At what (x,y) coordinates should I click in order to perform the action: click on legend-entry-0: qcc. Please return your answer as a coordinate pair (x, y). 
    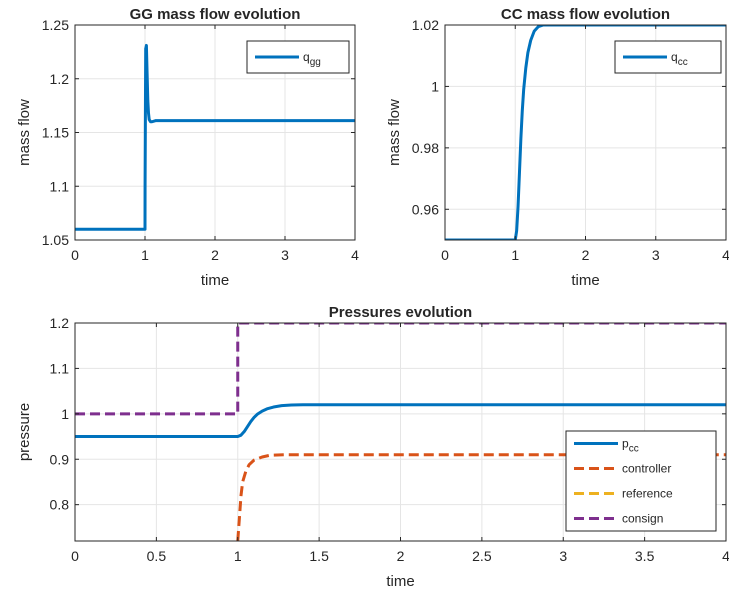
    Looking at the image, I should click on (679, 59).